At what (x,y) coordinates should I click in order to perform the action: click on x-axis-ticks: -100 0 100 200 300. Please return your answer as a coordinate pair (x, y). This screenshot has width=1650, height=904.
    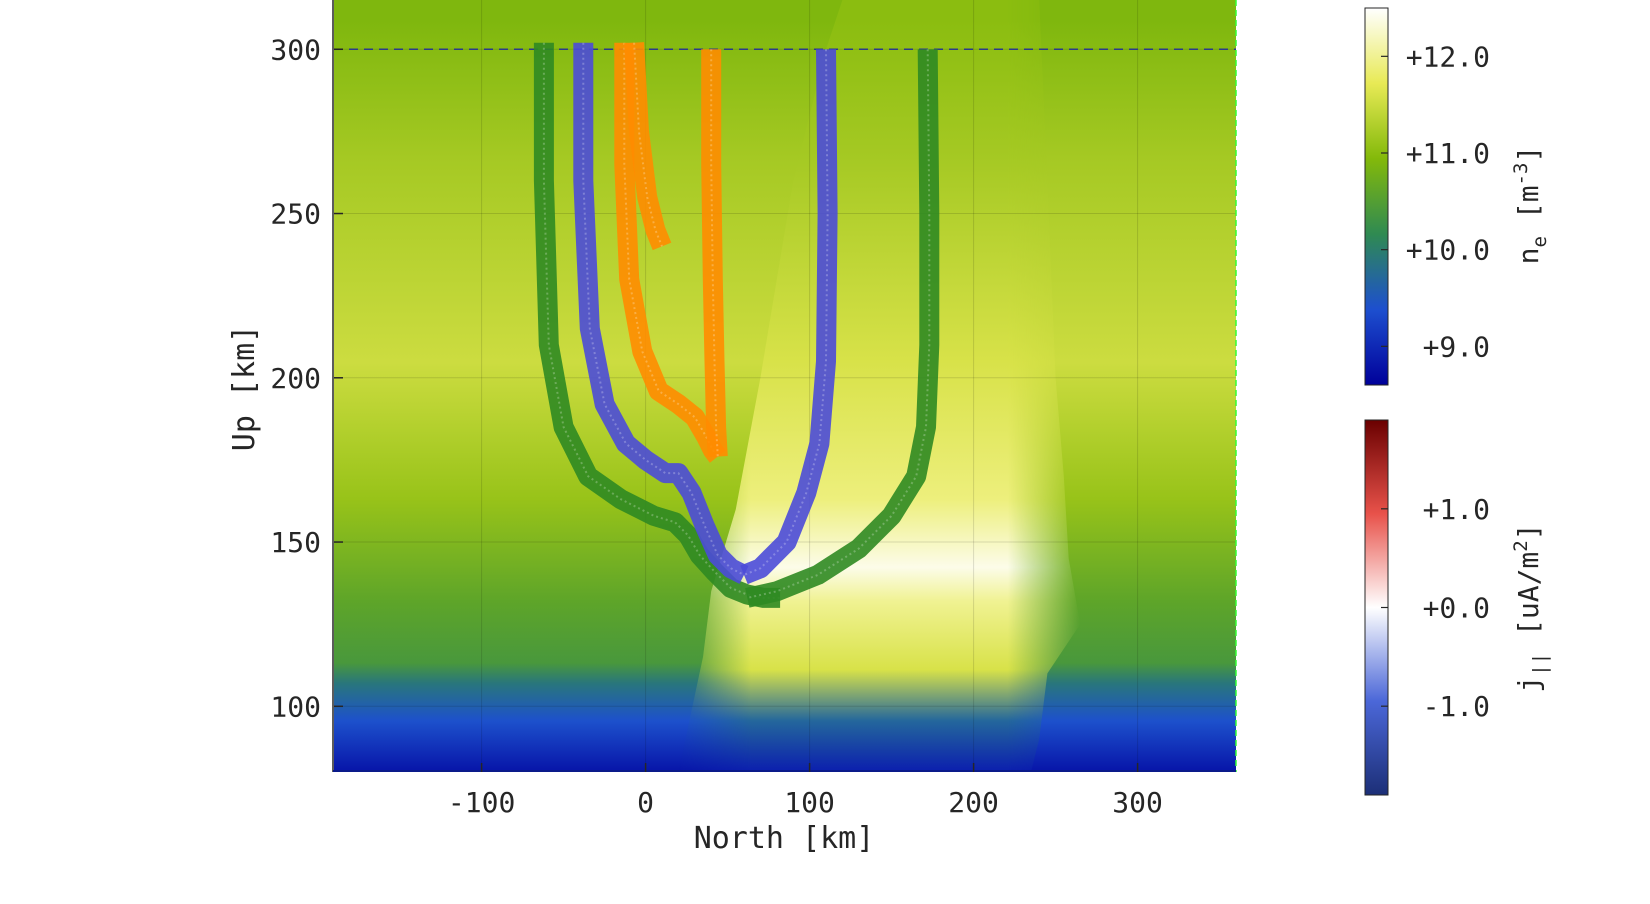
    Looking at the image, I should click on (805, 791).